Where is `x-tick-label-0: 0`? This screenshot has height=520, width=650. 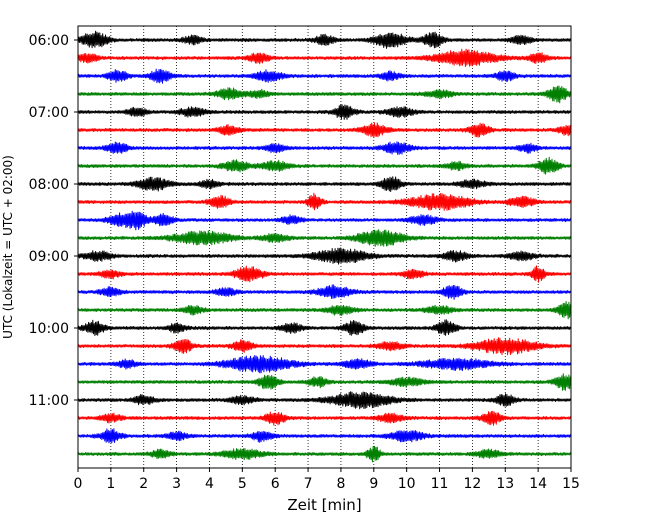
x-tick-label-0: 0 is located at coordinates (78, 484).